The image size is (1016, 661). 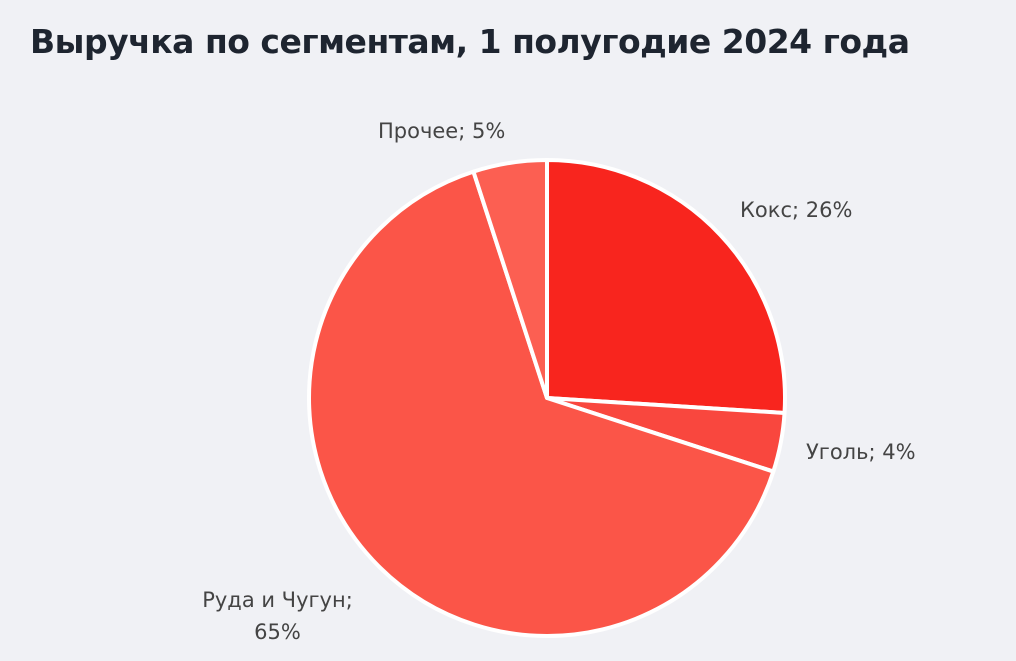 I want to click on slice-label: Кокс; 26%, so click(x=796, y=210).